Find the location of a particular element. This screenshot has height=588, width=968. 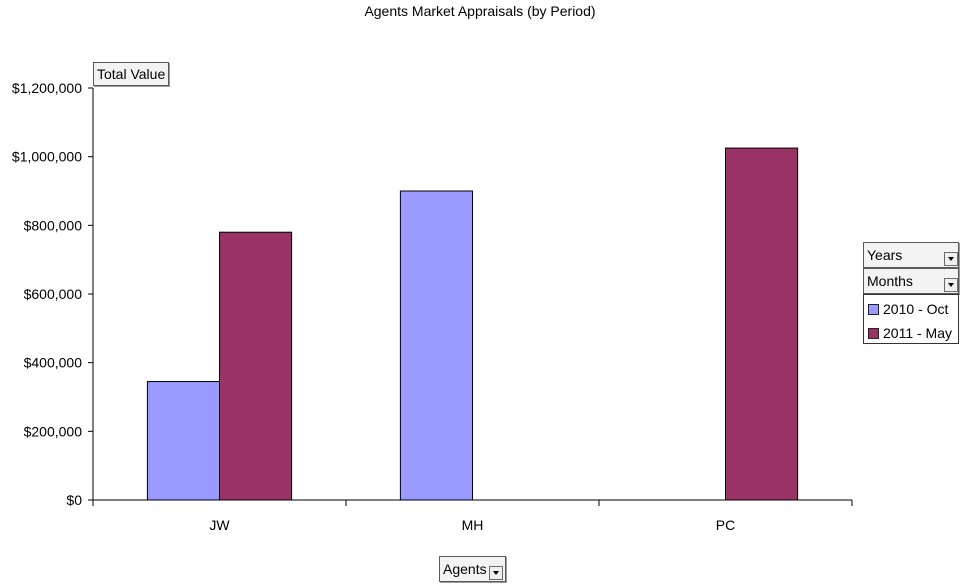

legend-label: 2010 - Oct is located at coordinates (916, 309).